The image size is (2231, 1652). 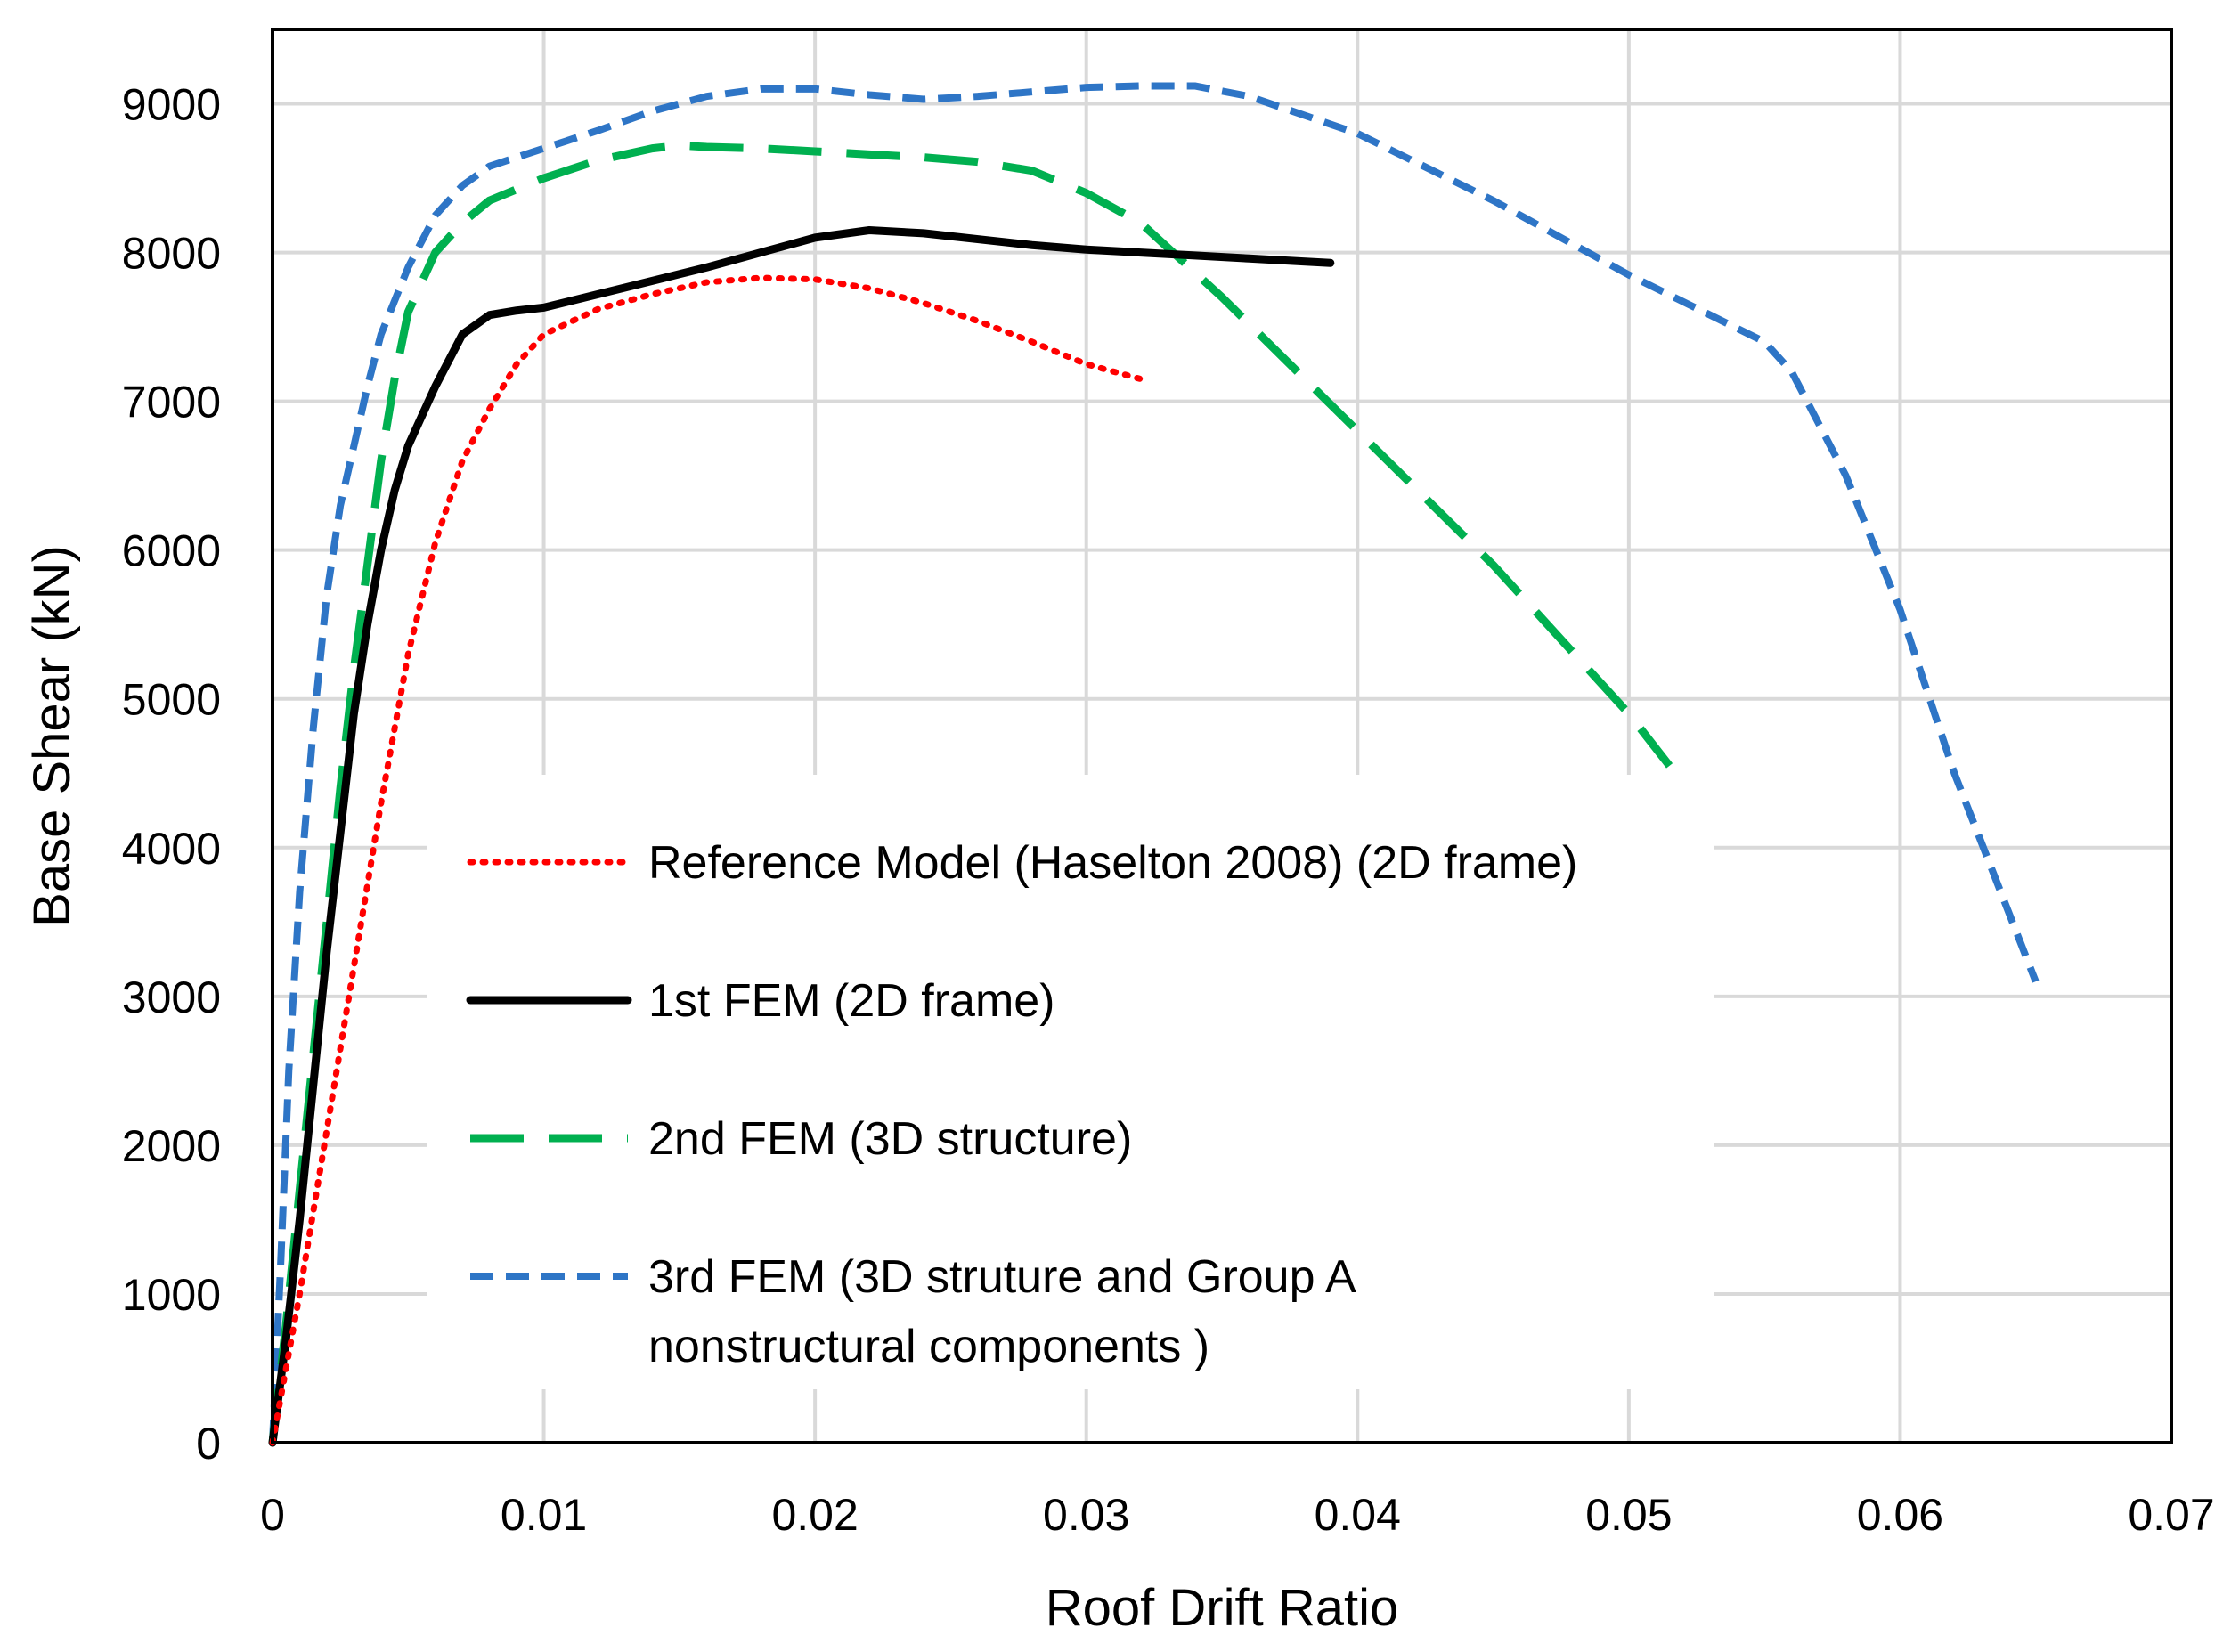 What do you see at coordinates (172, 997) in the screenshot?
I see `y-tick-label: 3000` at bounding box center [172, 997].